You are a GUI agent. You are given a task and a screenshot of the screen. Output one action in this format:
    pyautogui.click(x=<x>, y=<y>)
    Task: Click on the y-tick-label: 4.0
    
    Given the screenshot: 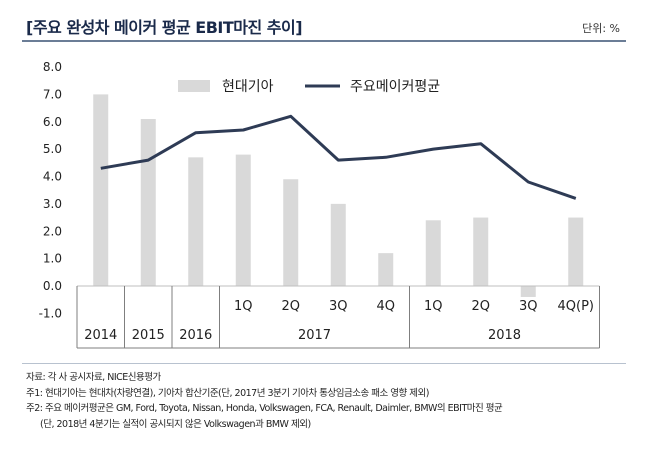 What is the action you would take?
    pyautogui.click(x=52, y=177)
    